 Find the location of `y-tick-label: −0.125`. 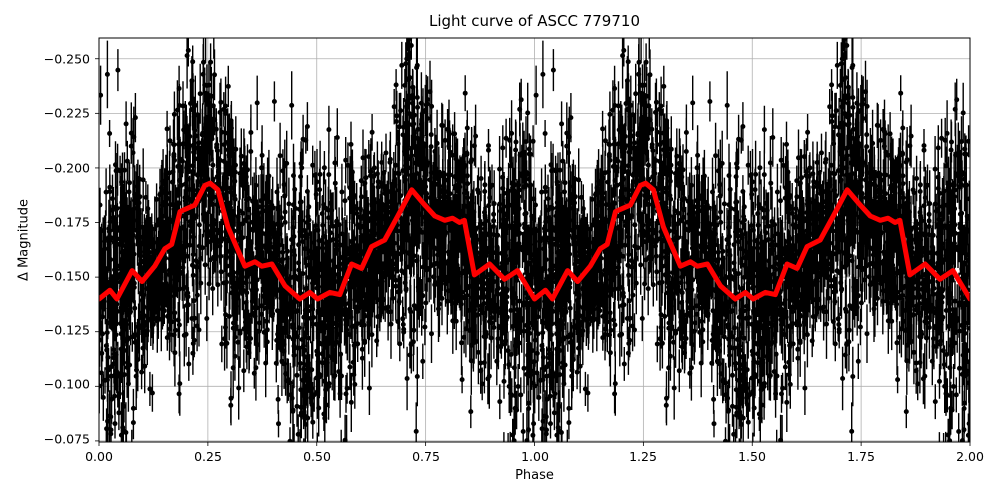

y-tick-label: −0.125 is located at coordinates (66, 330).